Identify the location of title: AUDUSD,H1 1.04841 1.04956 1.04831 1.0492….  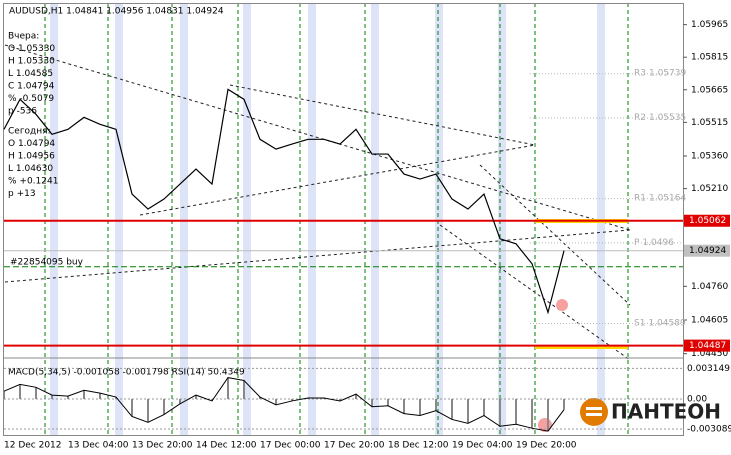
(116, 12).